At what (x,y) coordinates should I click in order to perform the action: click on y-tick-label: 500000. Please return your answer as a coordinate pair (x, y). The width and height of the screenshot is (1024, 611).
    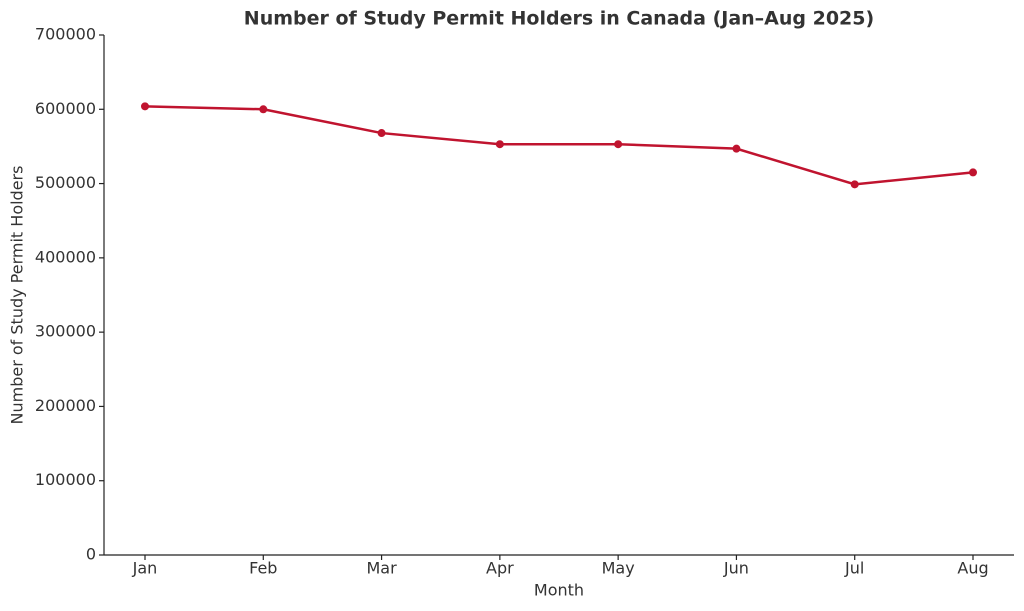
    Looking at the image, I should click on (65, 182).